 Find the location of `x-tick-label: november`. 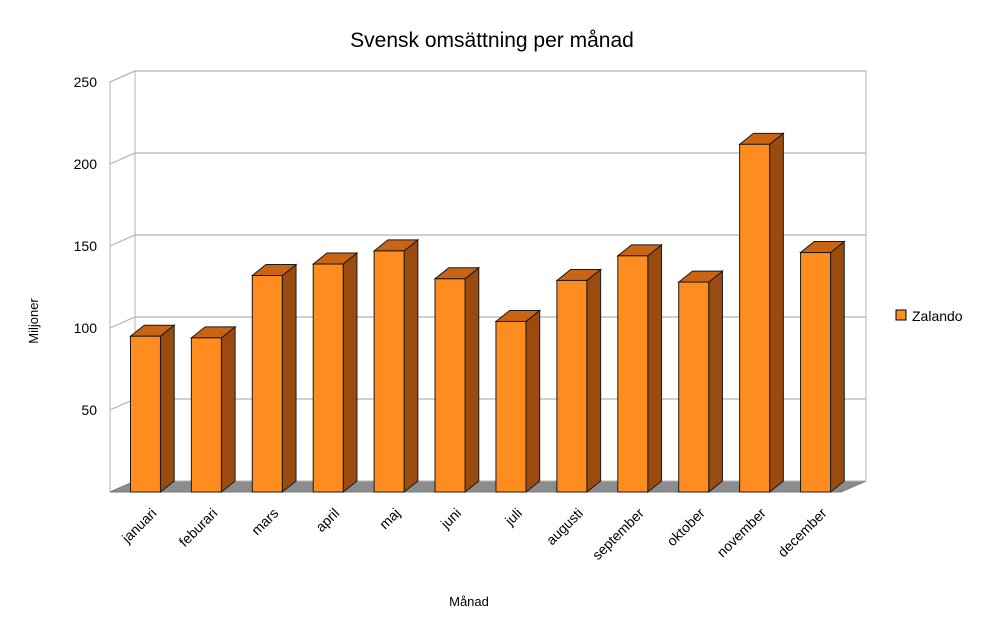

x-tick-label: november is located at coordinates (741, 533).